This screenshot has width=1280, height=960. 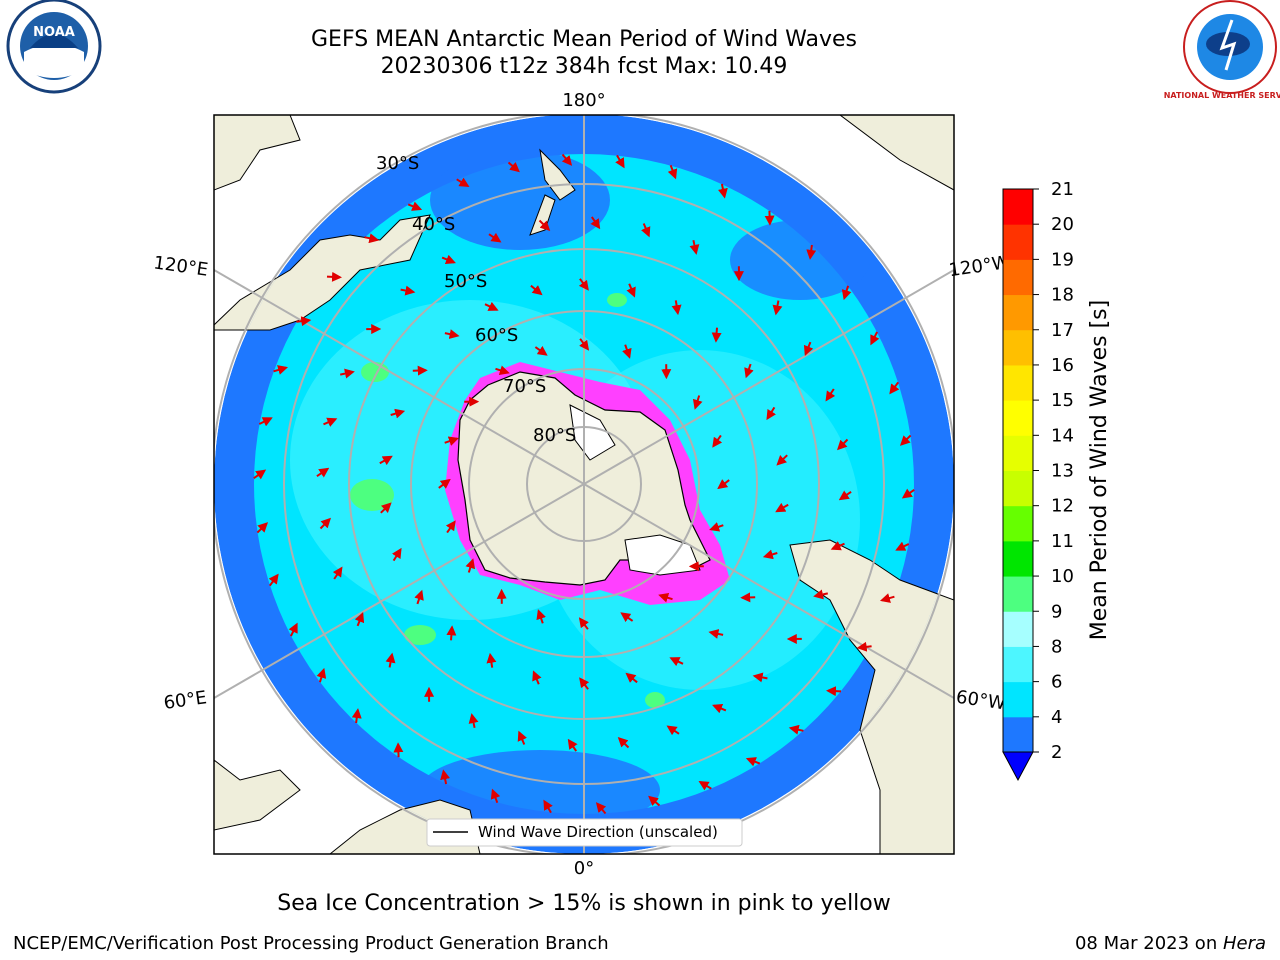 I want to click on colorbar-tick-label: 10, so click(x=1062, y=576).